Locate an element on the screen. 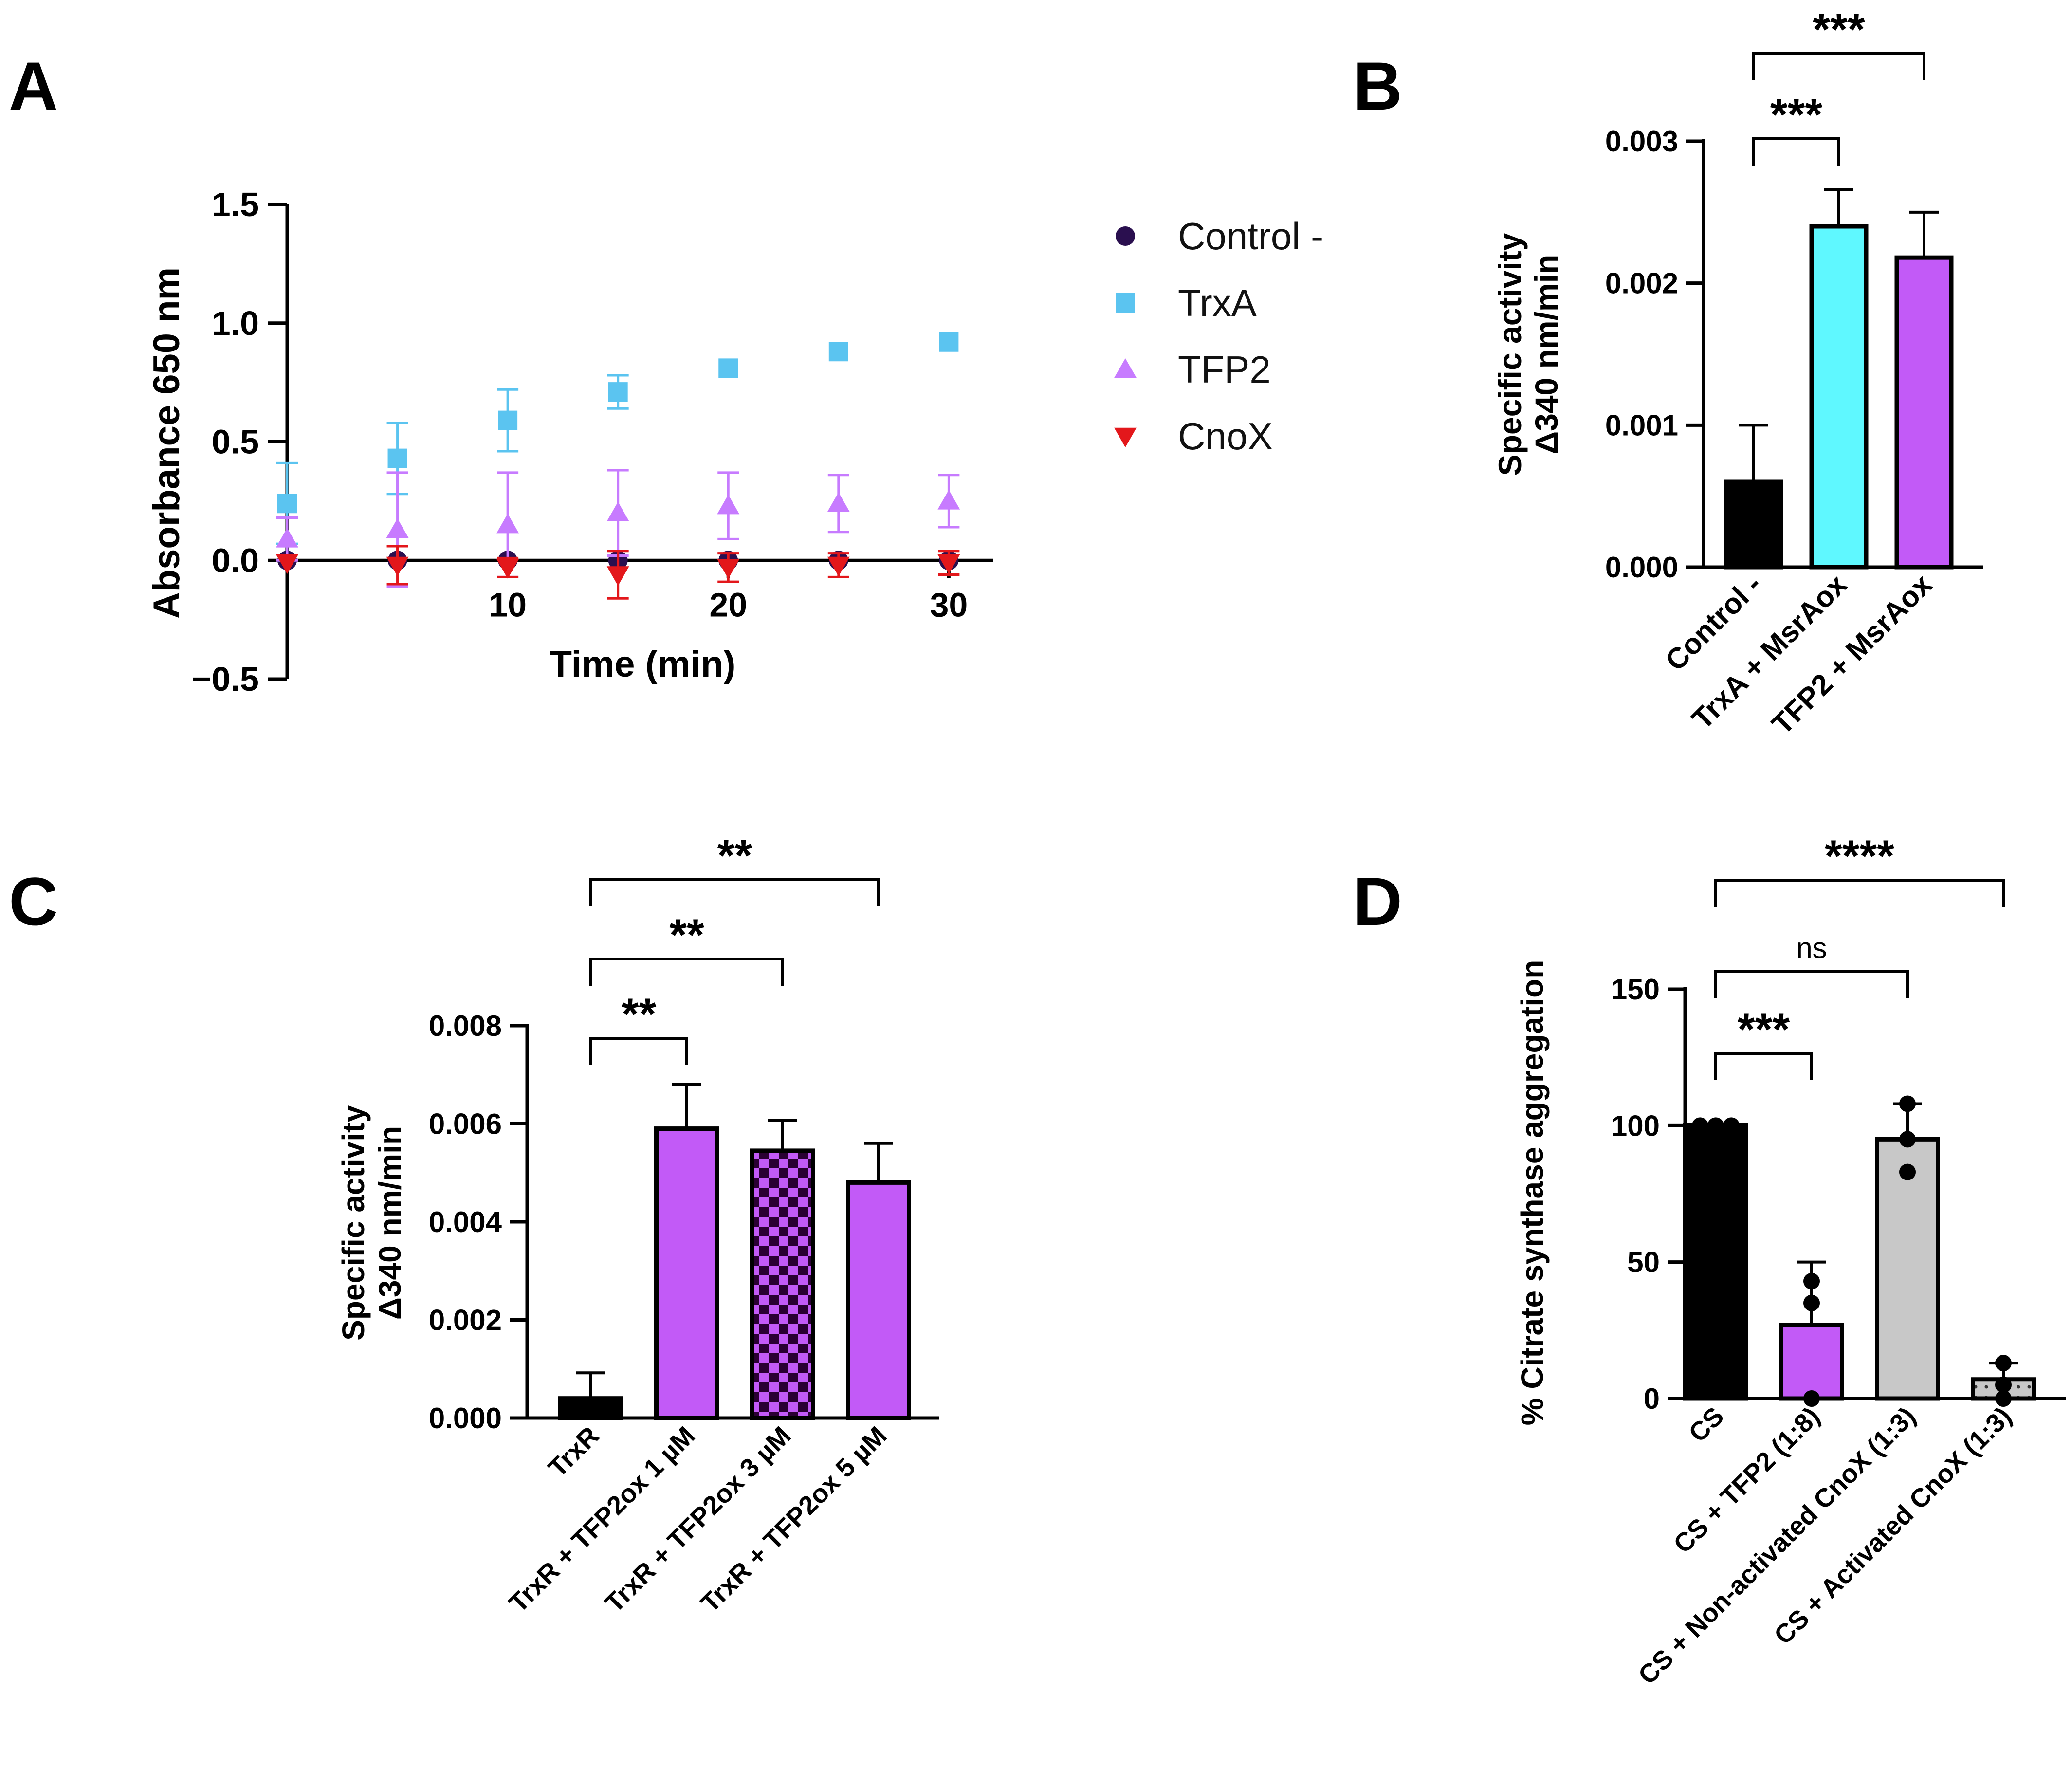  panel-c-y-axis-title: Δ340 nm/min is located at coordinates (389, 1223).